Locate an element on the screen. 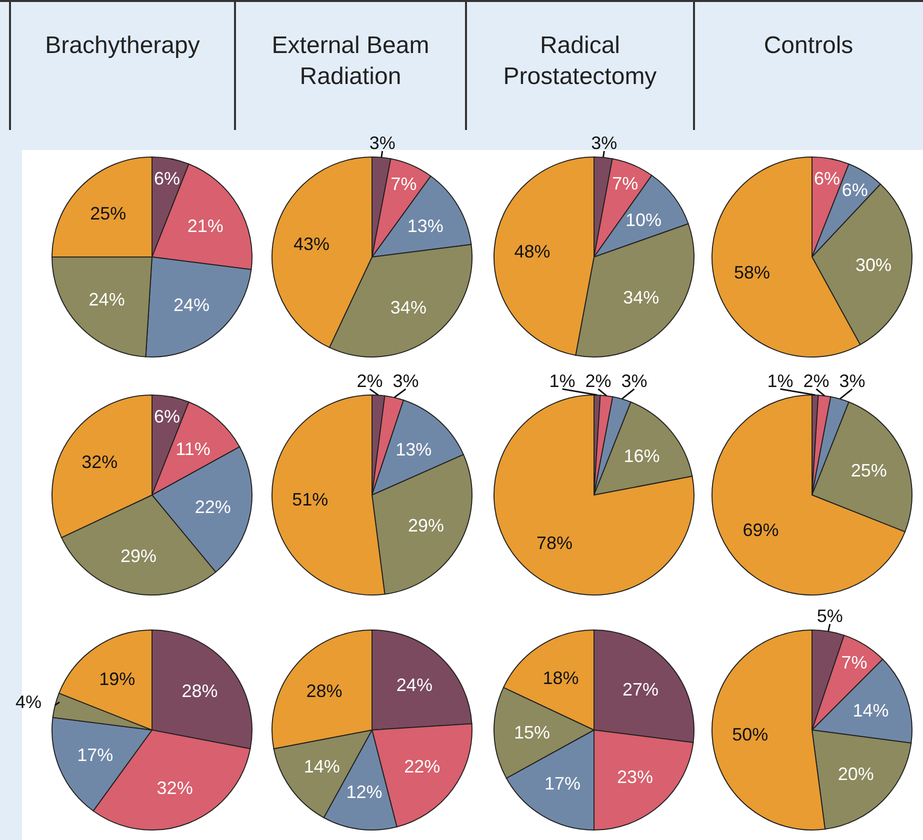  pie-slice is located at coordinates (594, 495).